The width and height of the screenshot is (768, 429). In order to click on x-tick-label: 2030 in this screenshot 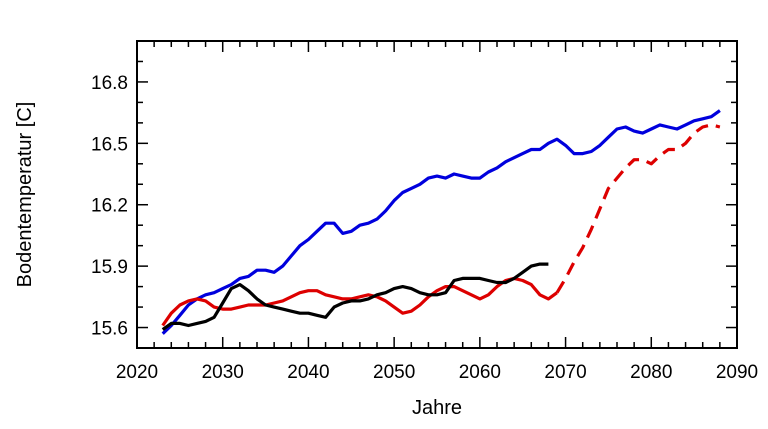, I will do `click(223, 372)`.